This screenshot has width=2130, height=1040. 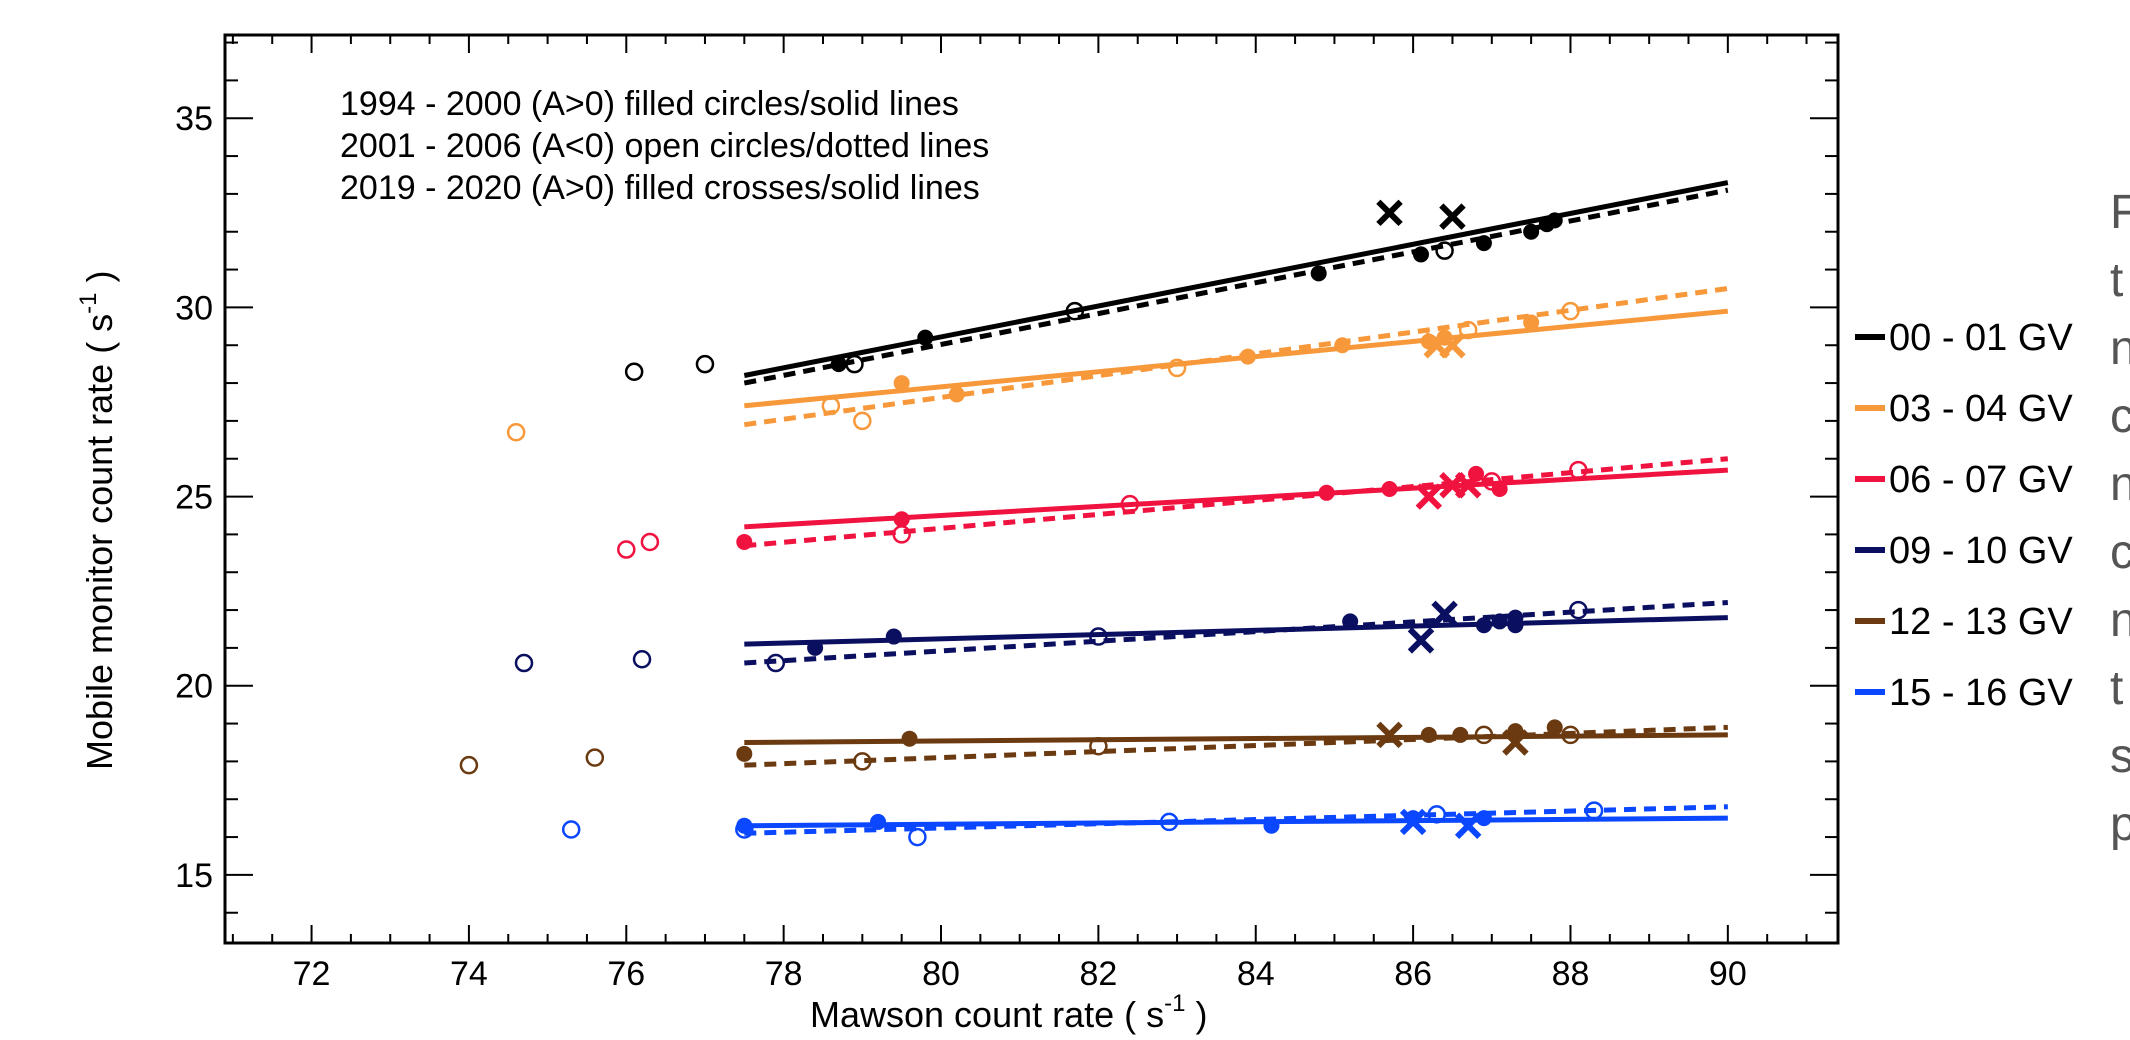 I want to click on y-tick-label: 20, so click(x=194, y=687).